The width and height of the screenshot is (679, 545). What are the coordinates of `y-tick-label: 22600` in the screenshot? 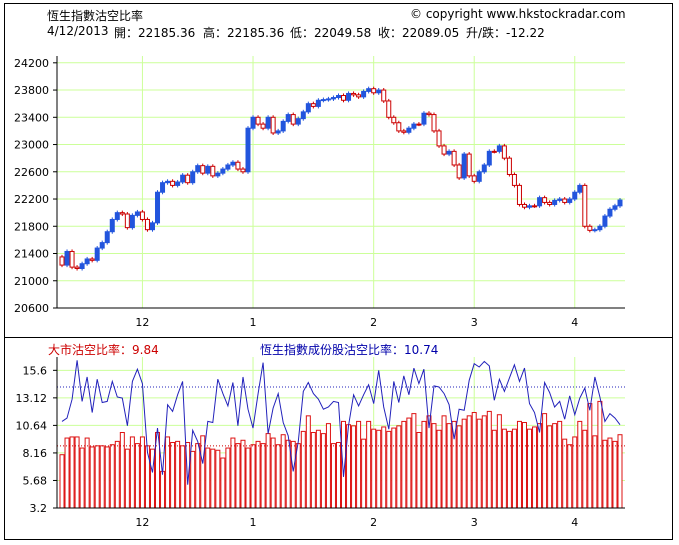 It's located at (31, 172).